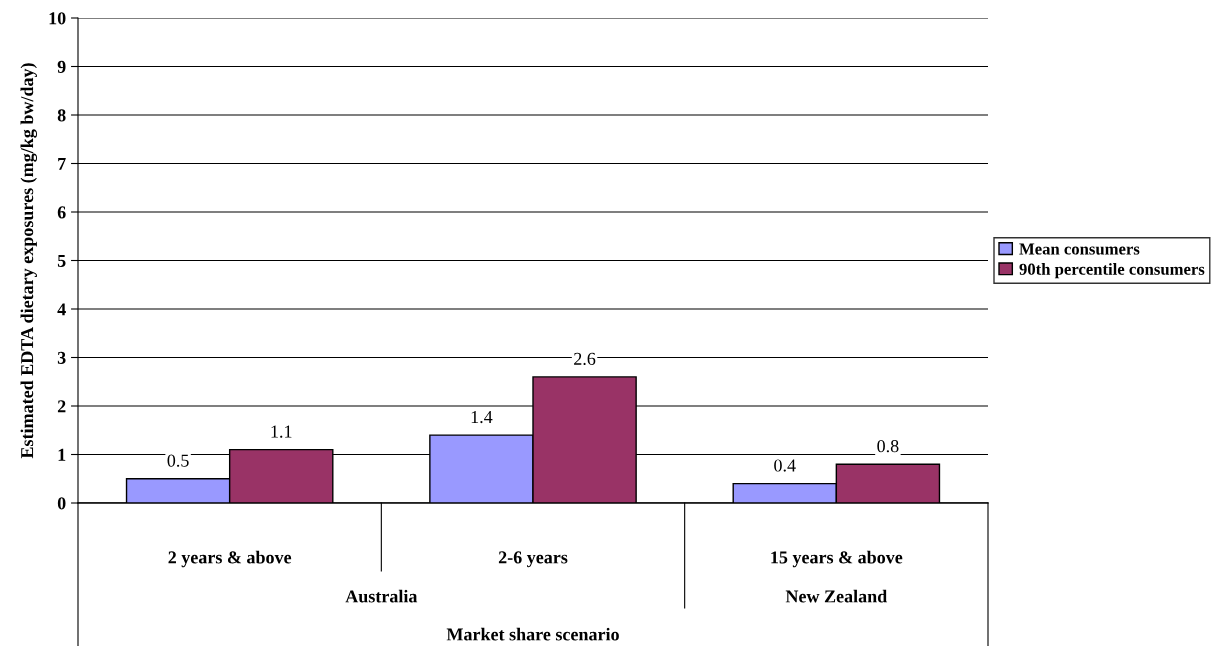 This screenshot has width=1211, height=646. Describe the element at coordinates (61, 212) in the screenshot. I see `y-tick-label: 6` at that location.